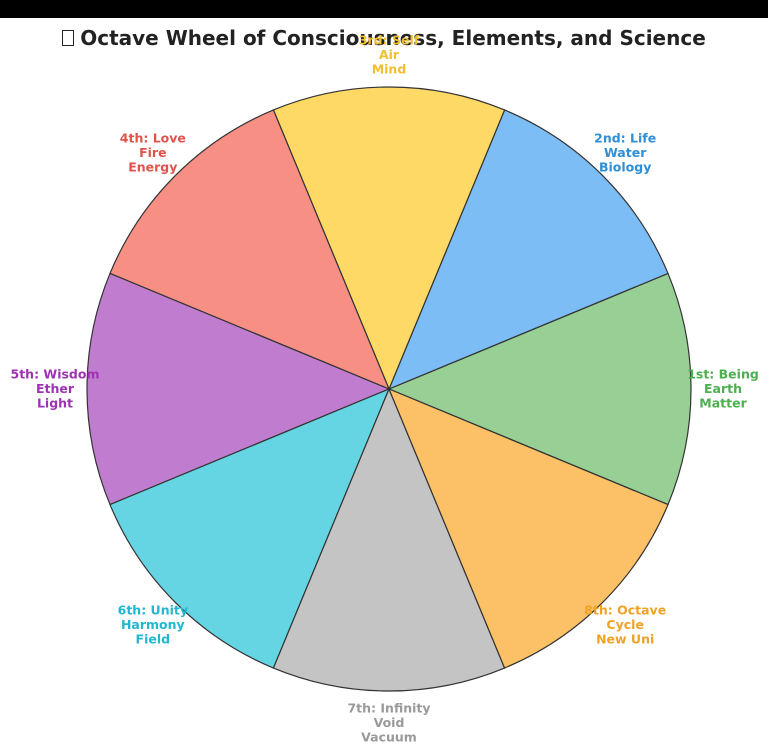  I want to click on slice-label-line: New Uni, so click(625, 638).